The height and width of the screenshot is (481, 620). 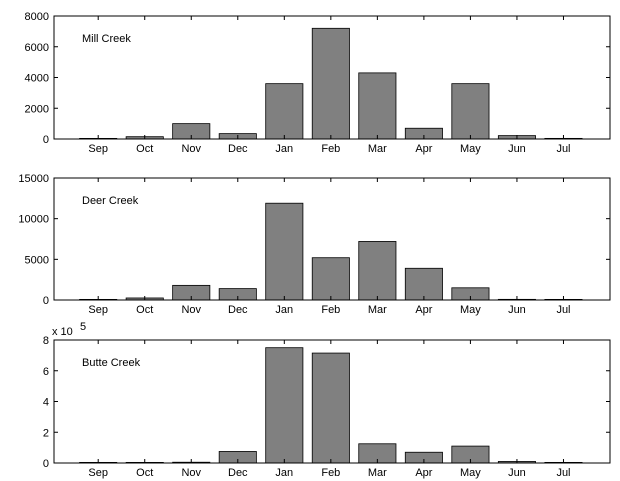 What do you see at coordinates (83, 327) in the screenshot?
I see `y-exponent-power: 5` at bounding box center [83, 327].